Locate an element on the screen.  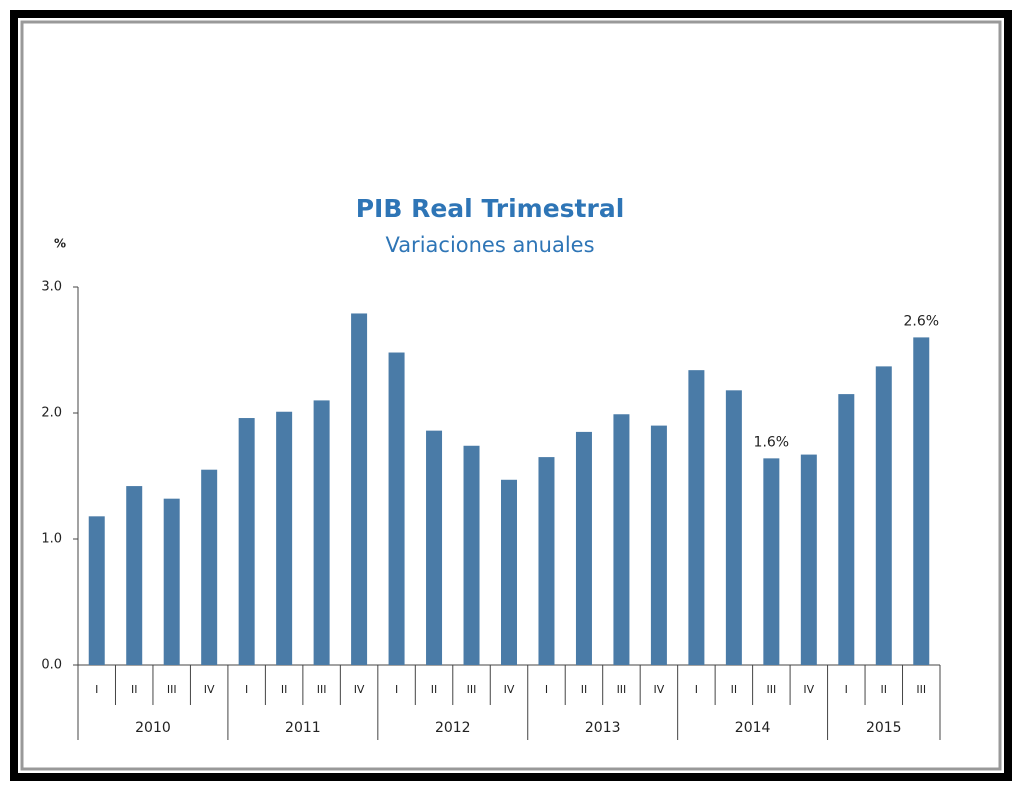
chart-subtitle: Variaciones anuales is located at coordinates (489, 245).